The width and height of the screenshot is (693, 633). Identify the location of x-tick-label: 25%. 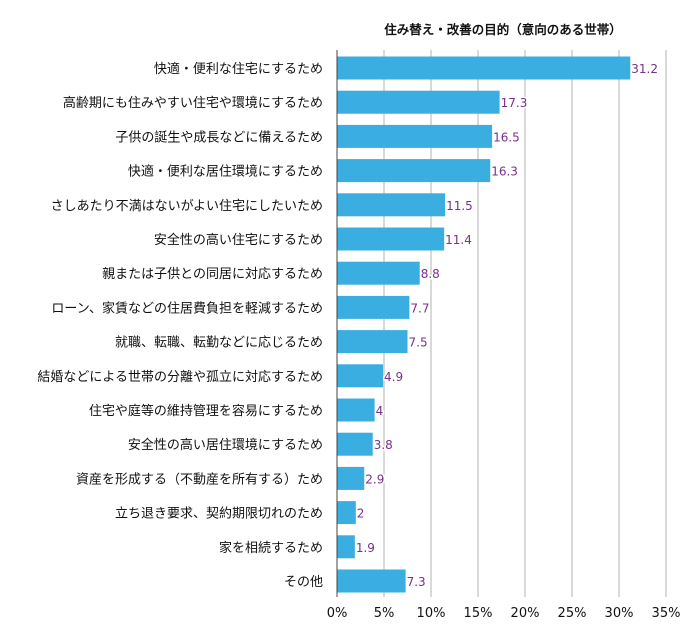
(572, 613).